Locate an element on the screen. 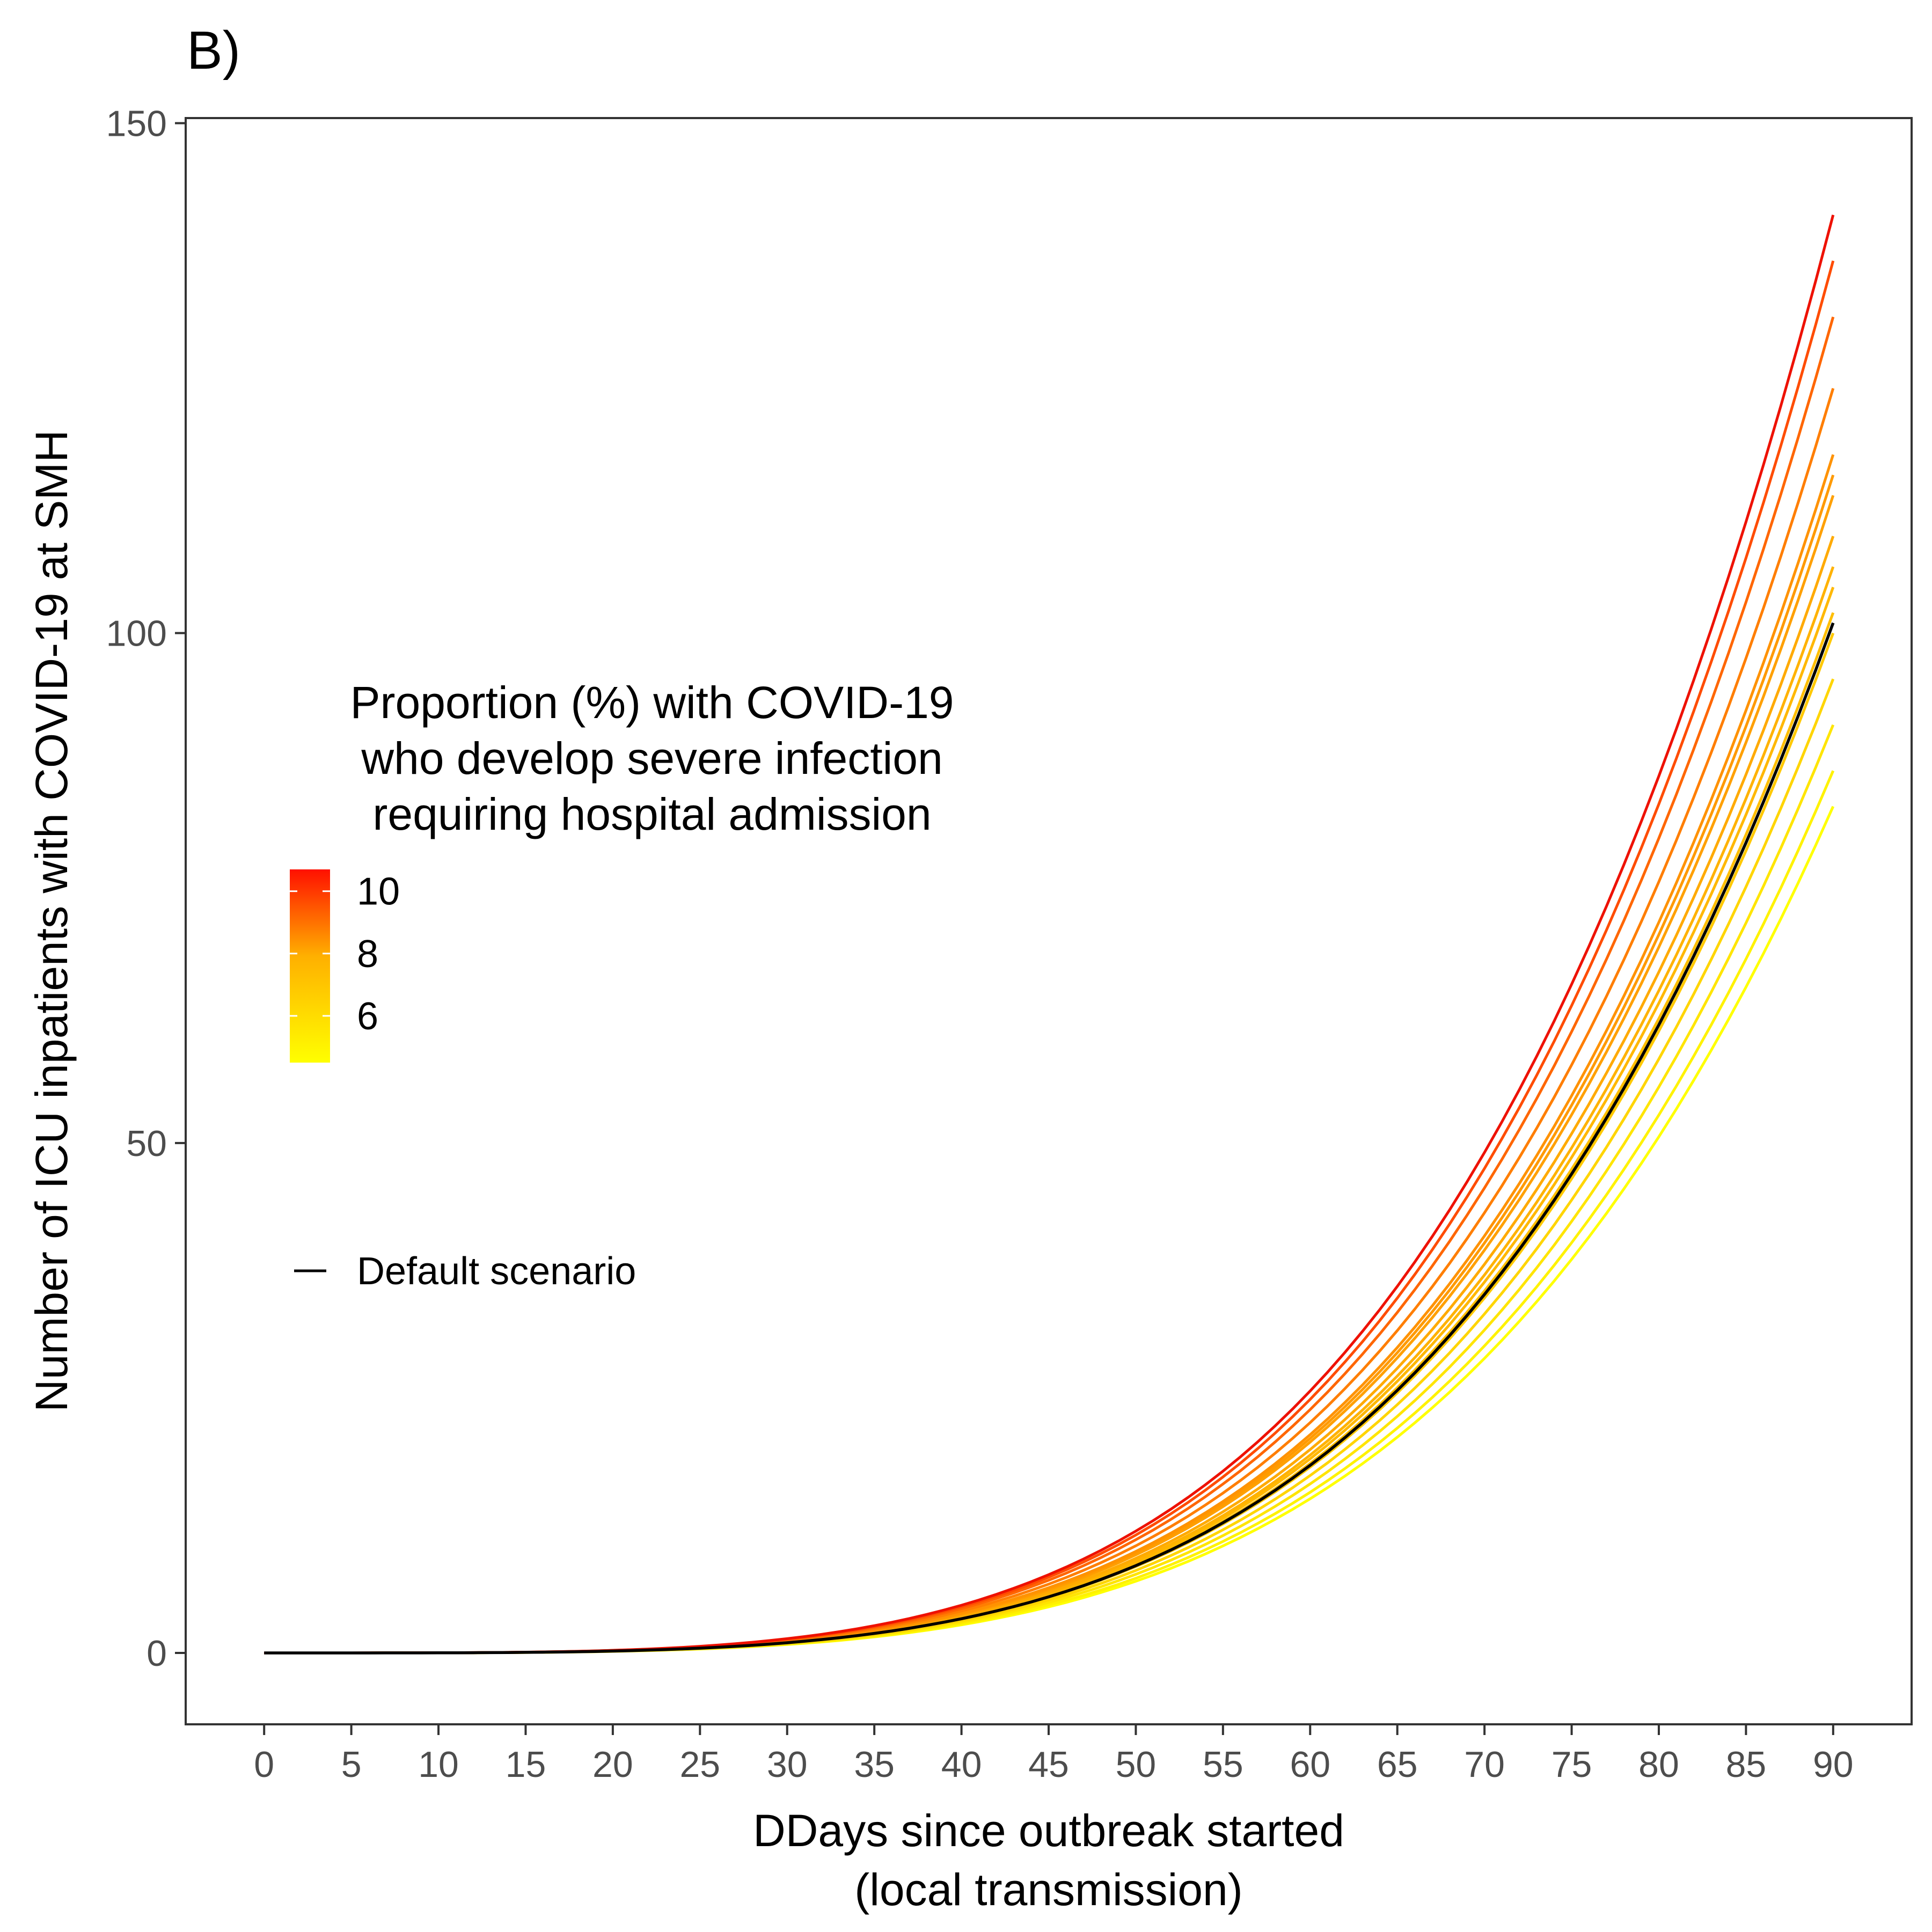 The image size is (1932, 1932). x-tick-label: 0 is located at coordinates (264, 1764).